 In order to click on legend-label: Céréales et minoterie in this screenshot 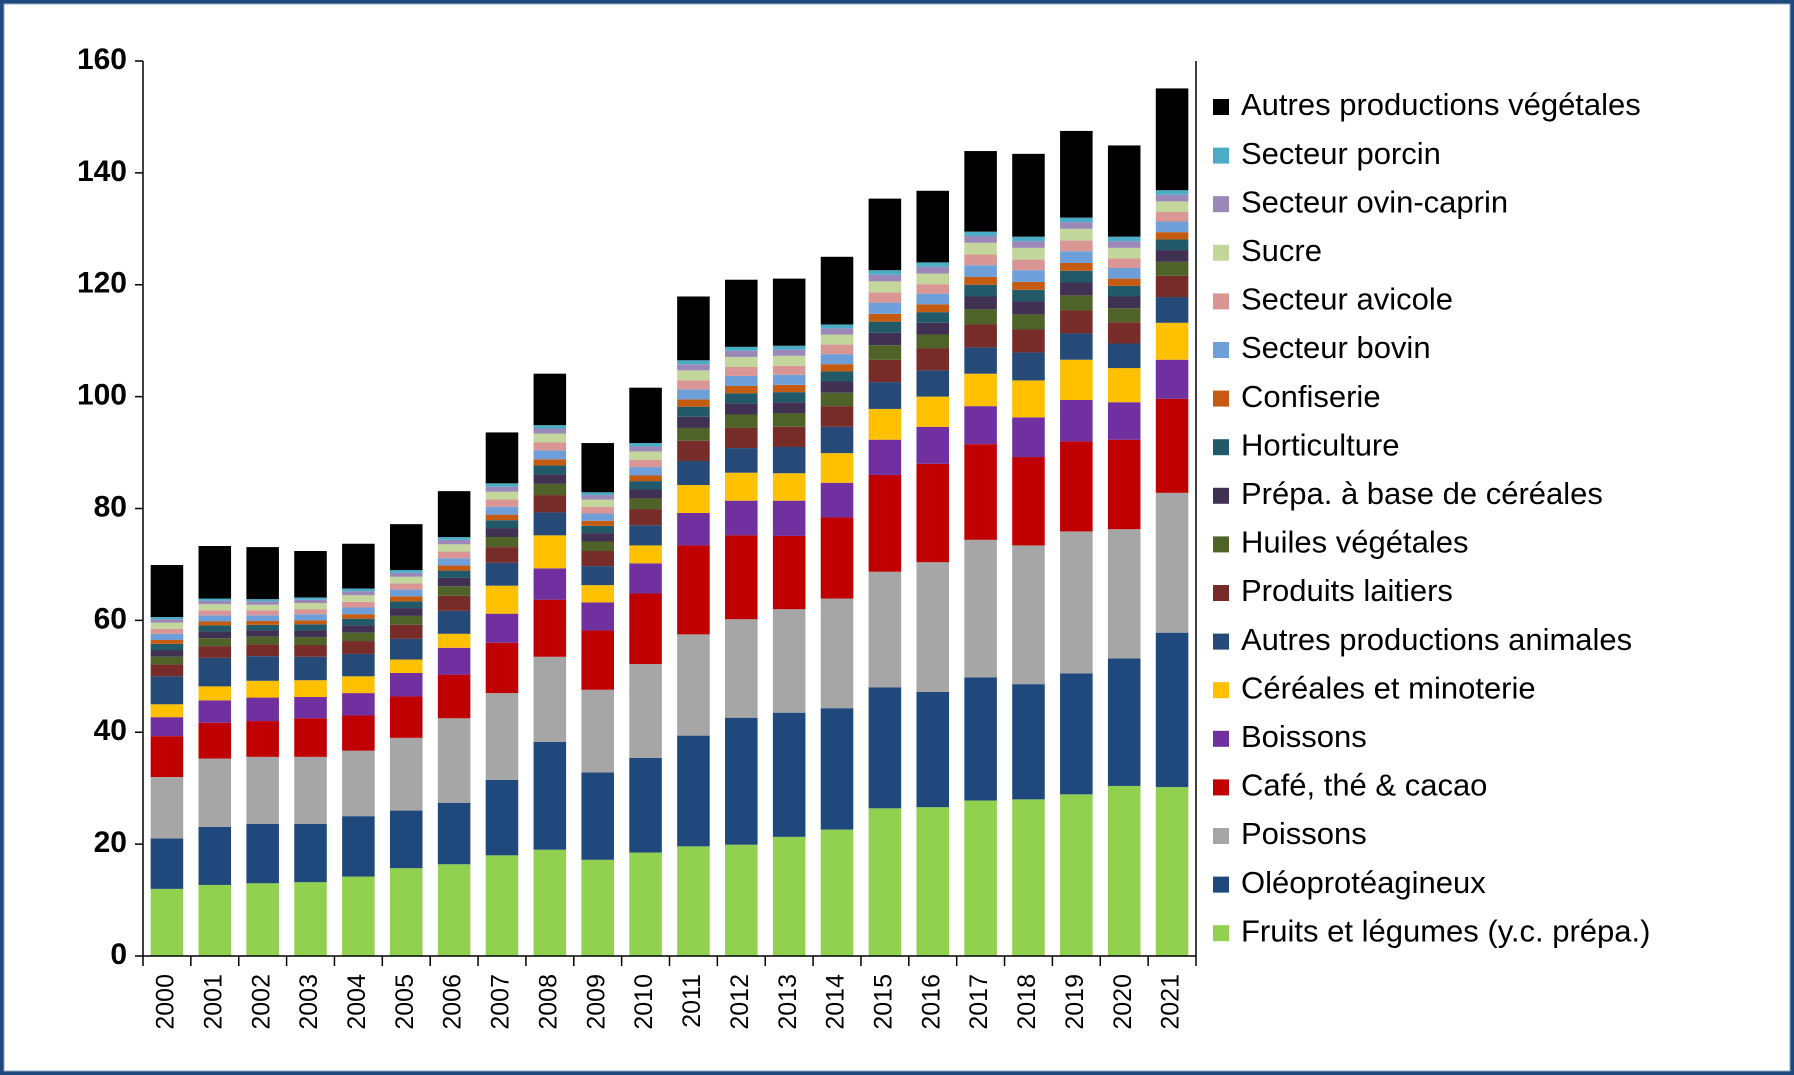, I will do `click(1388, 687)`.